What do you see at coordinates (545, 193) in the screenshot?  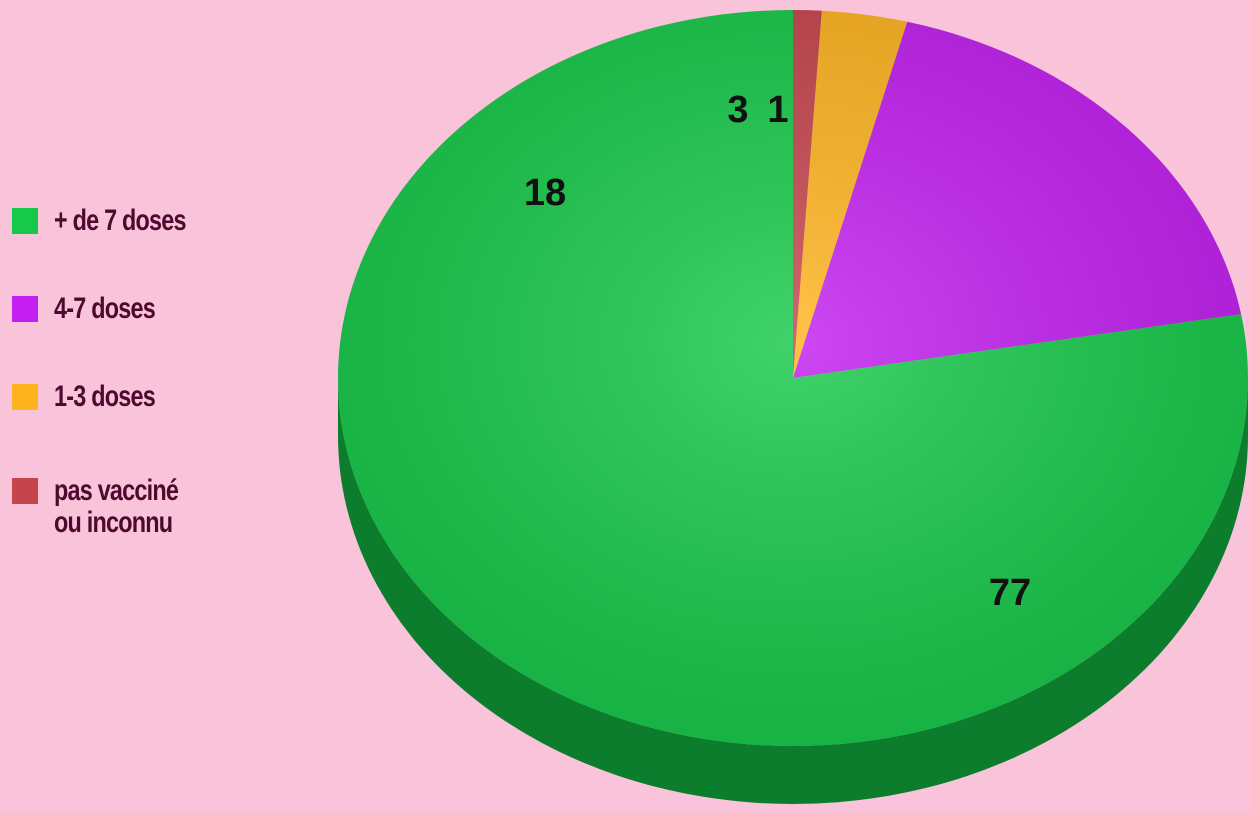 I see `data-label-1: 18` at bounding box center [545, 193].